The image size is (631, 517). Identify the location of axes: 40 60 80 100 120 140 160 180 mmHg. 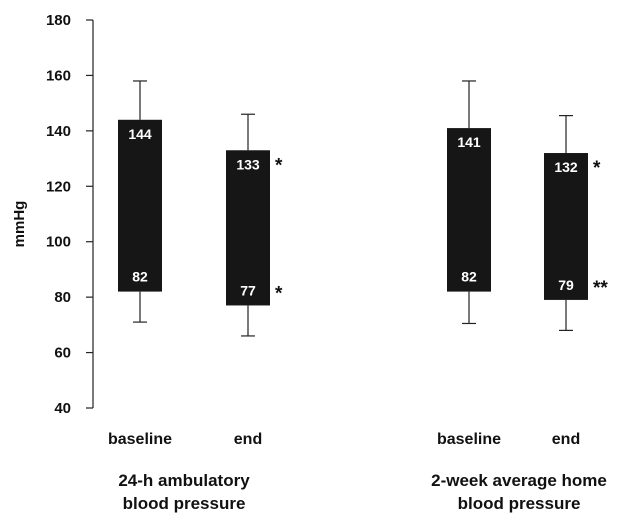
(52, 214).